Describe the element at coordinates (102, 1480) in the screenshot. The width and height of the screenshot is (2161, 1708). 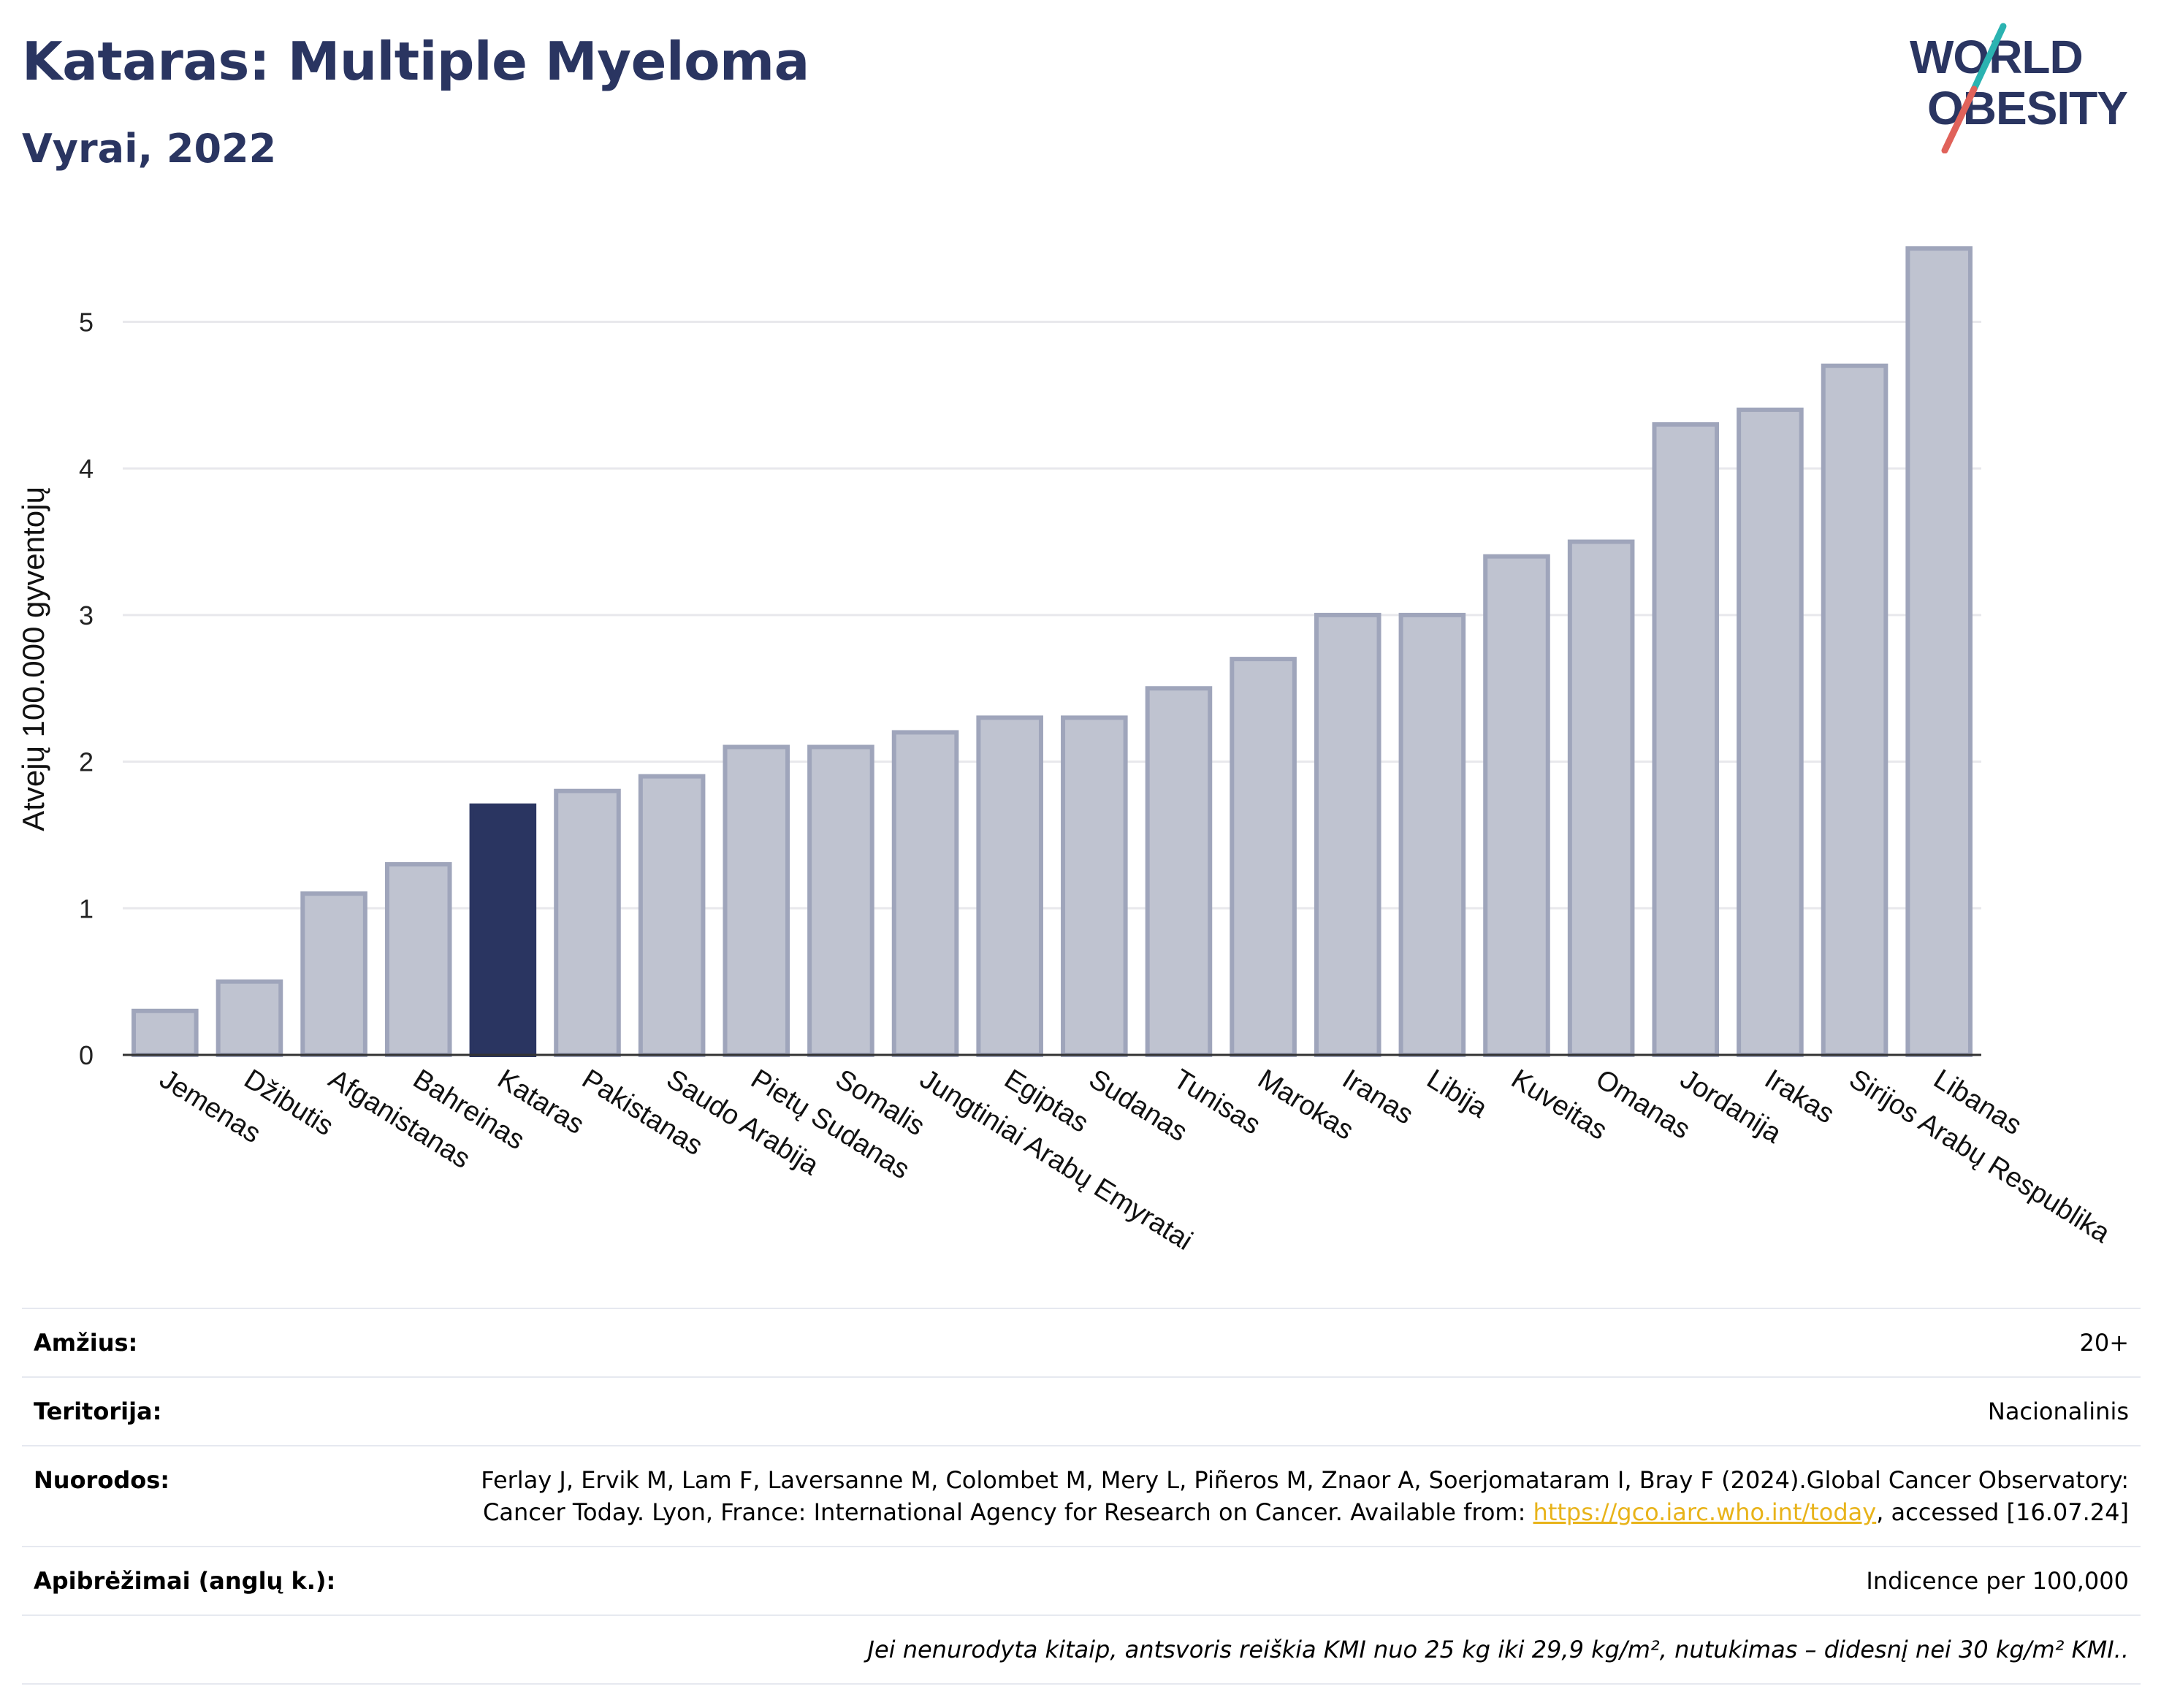
I see `references-label: Nuorodos:` at that location.